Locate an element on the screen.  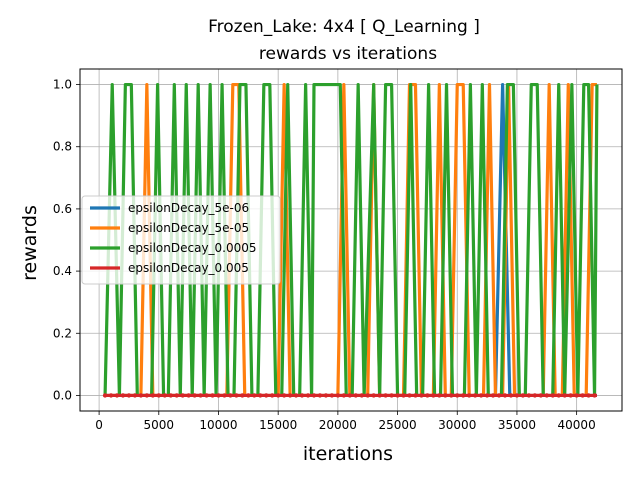
y-tick-label: 0.6 is located at coordinates (62, 209).